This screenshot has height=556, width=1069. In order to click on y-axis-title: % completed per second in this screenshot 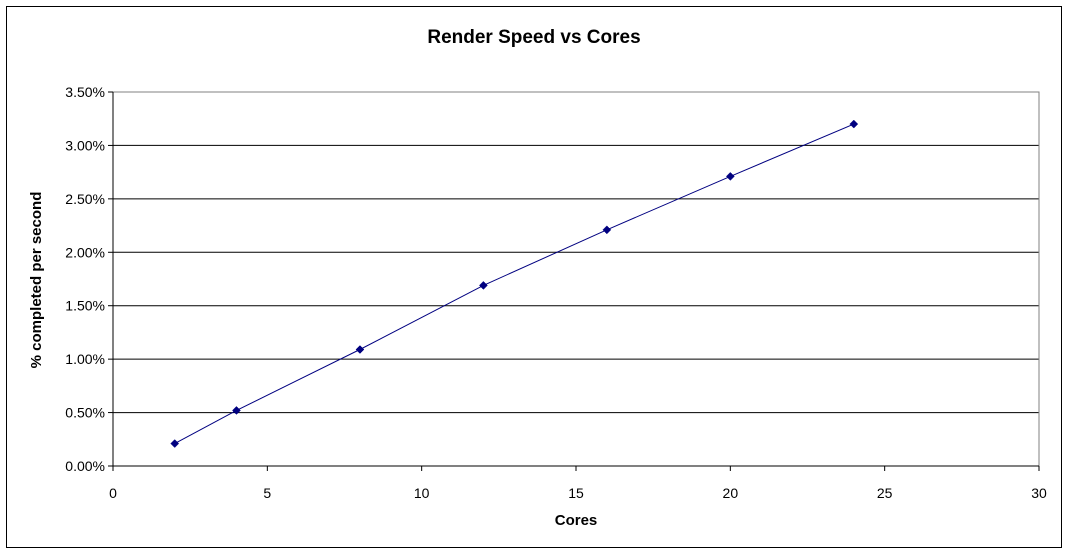, I will do `click(36, 280)`.